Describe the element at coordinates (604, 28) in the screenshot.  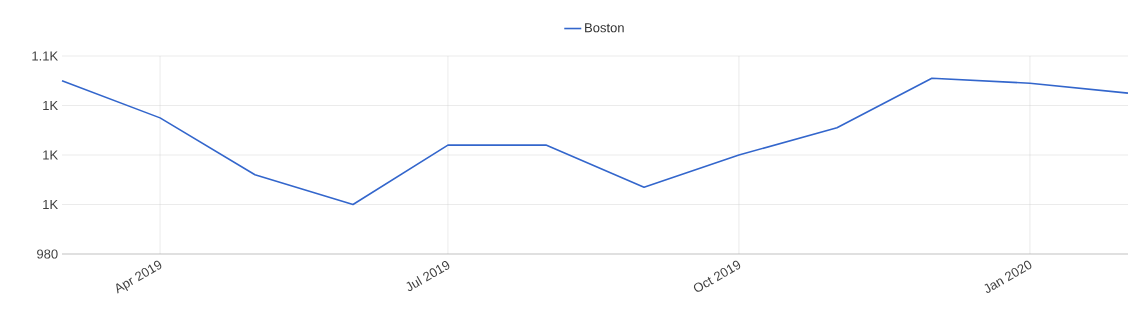
I see `legend-label: Boston` at that location.